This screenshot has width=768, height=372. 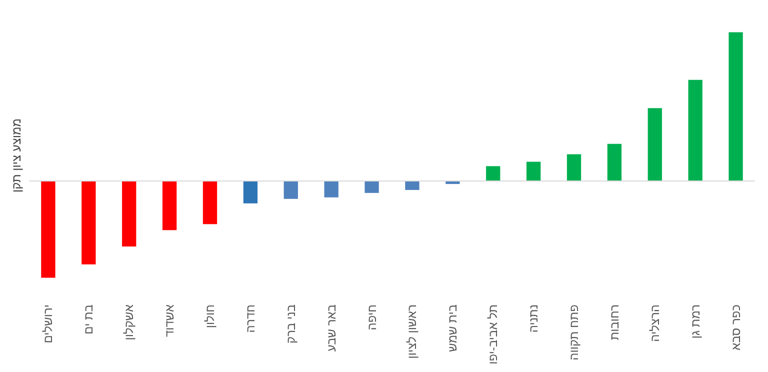 I want to click on x-tick-label: רמת גן, so click(x=695, y=321).